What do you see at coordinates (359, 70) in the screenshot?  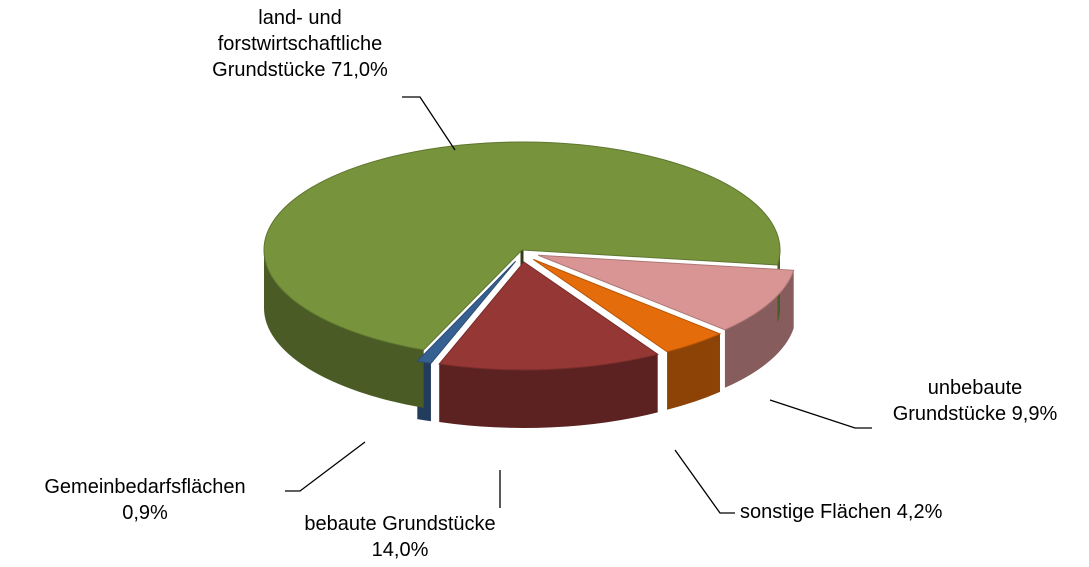 I see `value-label: 71,0%` at bounding box center [359, 70].